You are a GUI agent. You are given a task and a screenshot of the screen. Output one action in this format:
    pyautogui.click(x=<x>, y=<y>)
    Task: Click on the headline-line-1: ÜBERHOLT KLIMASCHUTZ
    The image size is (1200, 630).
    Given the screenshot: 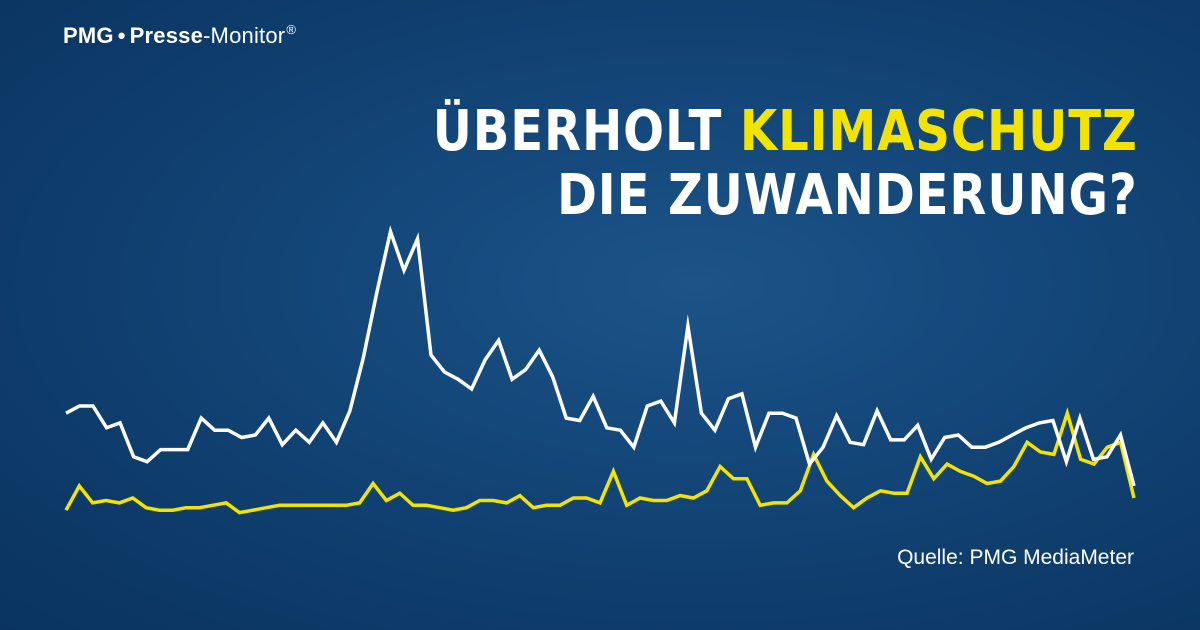 What is the action you would take?
    pyautogui.click(x=785, y=132)
    